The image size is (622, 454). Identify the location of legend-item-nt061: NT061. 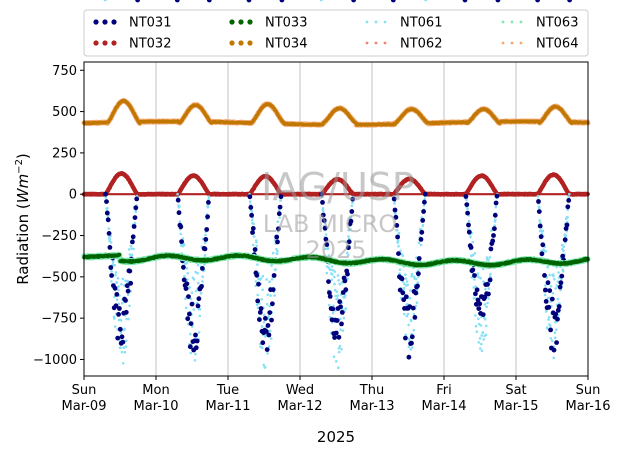
(403, 23).